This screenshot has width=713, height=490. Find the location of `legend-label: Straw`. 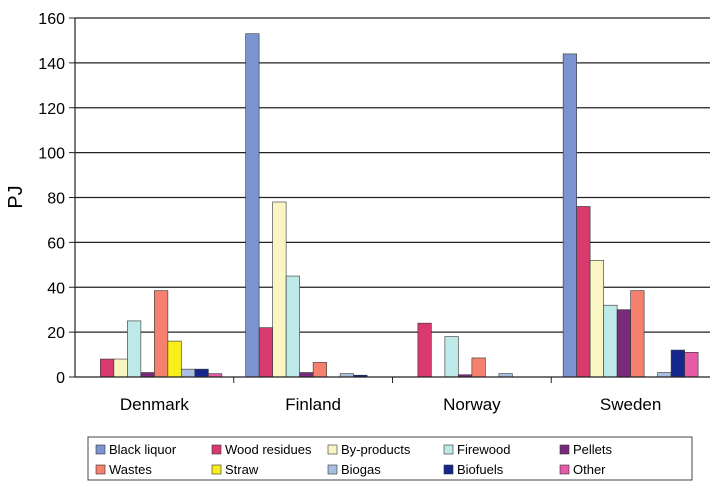

legend-label: Straw is located at coordinates (242, 469).